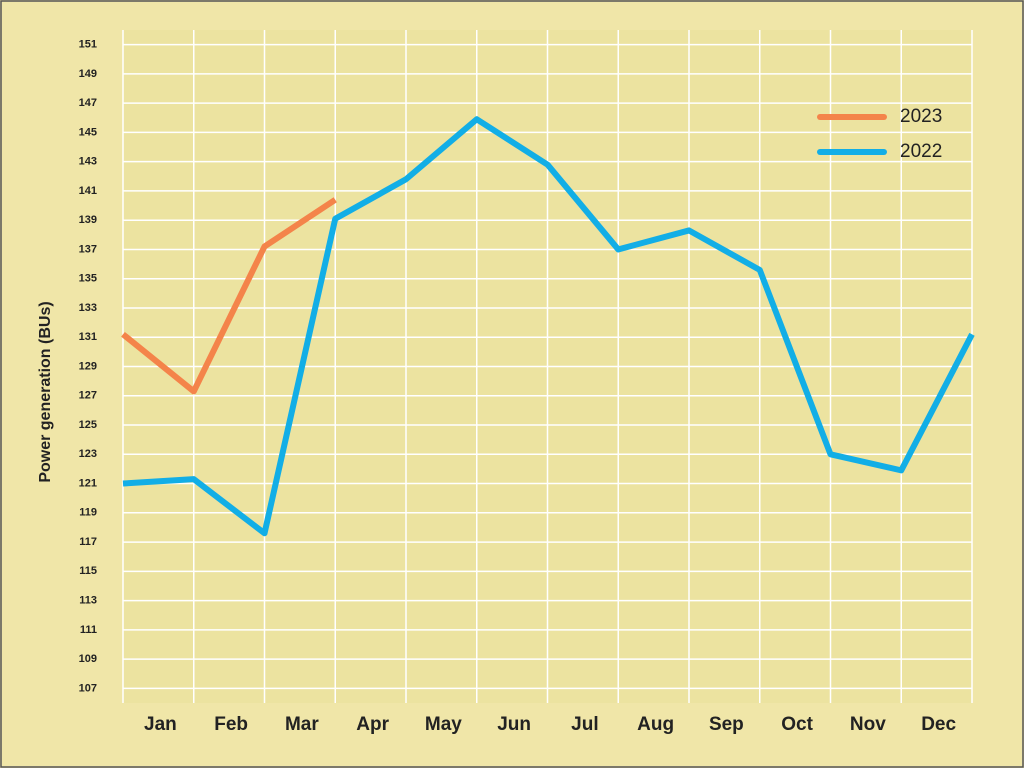  I want to click on y-tick-label: 119, so click(88, 513).